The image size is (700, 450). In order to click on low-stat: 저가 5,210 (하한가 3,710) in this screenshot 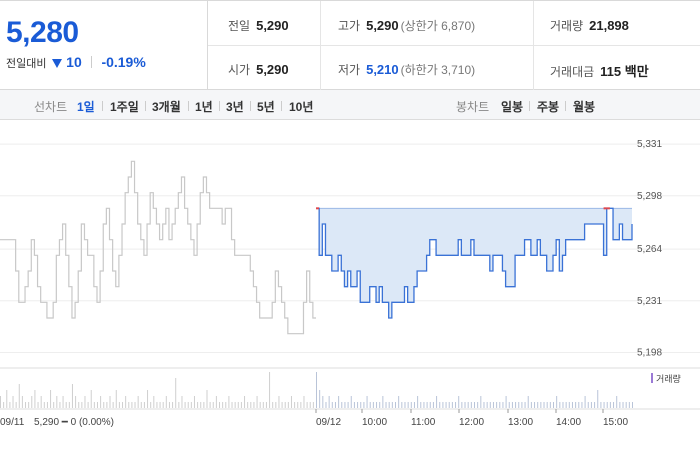, I will do `click(406, 69)`.